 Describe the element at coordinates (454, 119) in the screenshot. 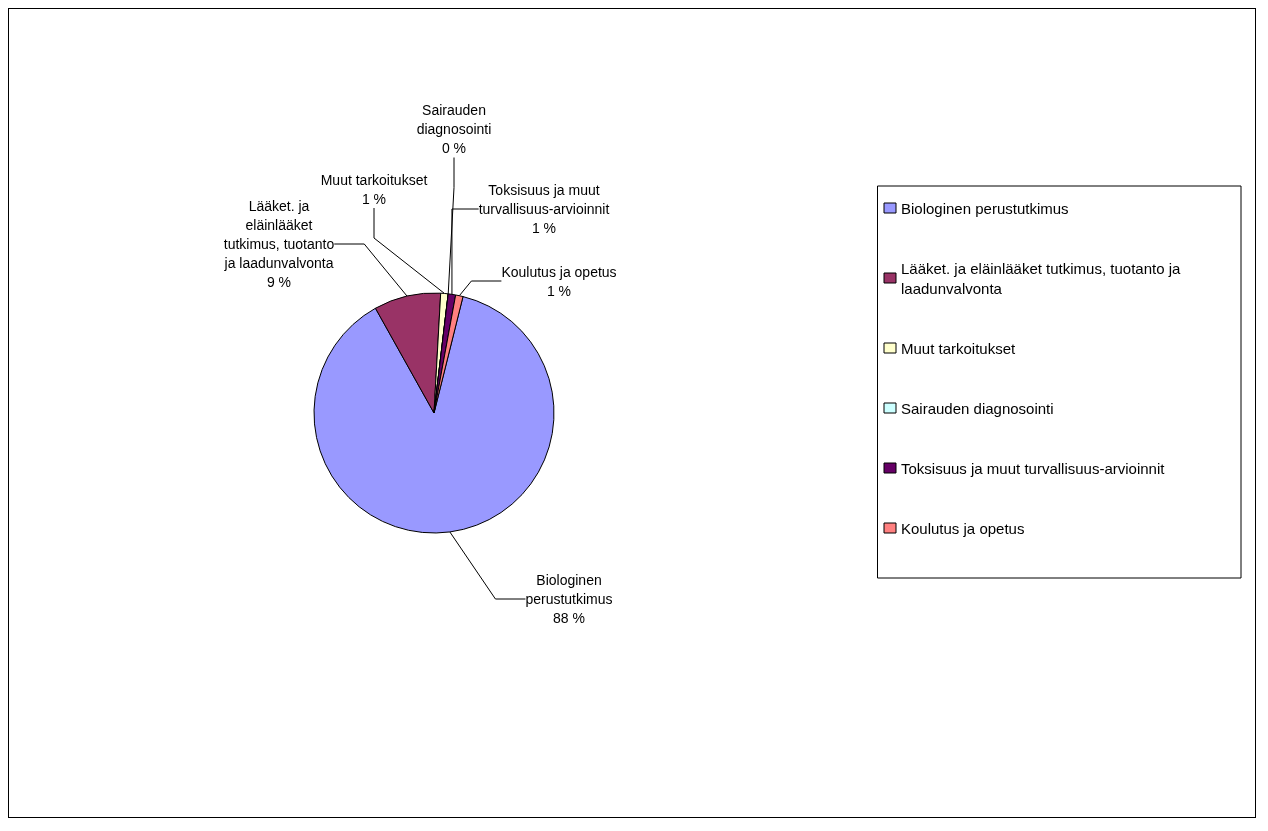

I see `category-label: Sairauden diagnosointi` at that location.